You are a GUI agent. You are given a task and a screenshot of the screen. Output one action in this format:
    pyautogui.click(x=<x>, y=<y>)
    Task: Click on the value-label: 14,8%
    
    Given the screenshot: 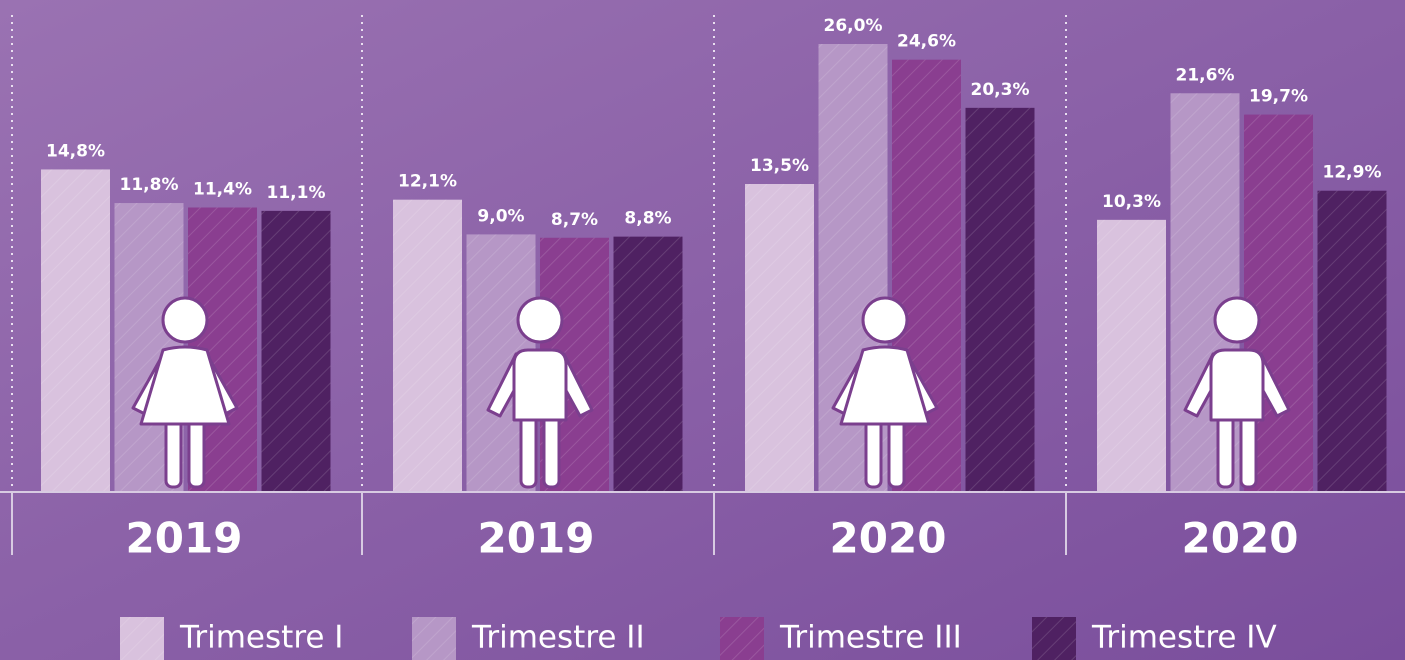 What is the action you would take?
    pyautogui.click(x=75, y=151)
    